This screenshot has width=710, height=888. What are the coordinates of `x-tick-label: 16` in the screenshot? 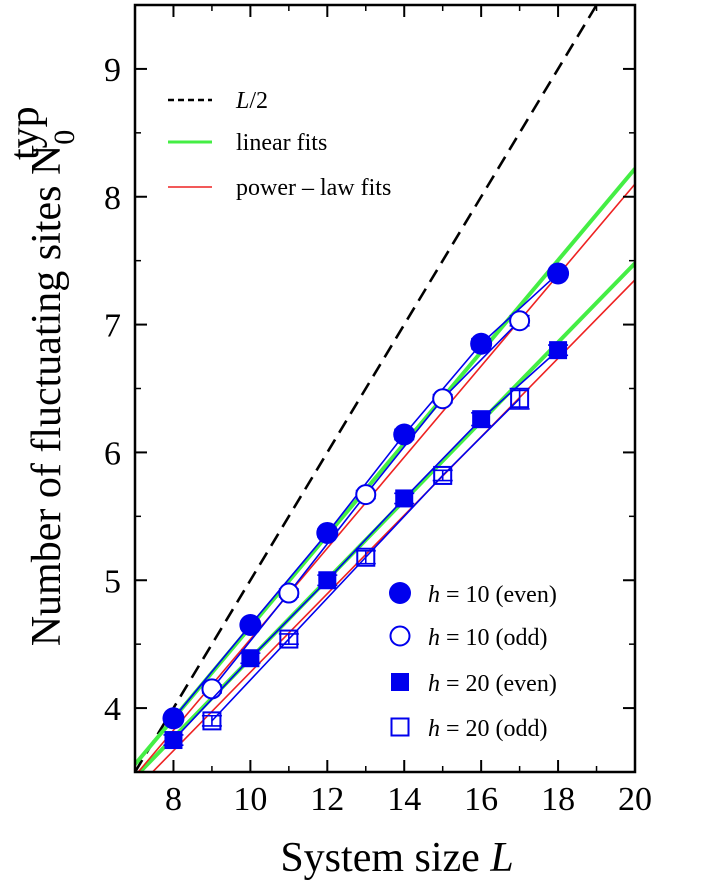 It's located at (481, 799).